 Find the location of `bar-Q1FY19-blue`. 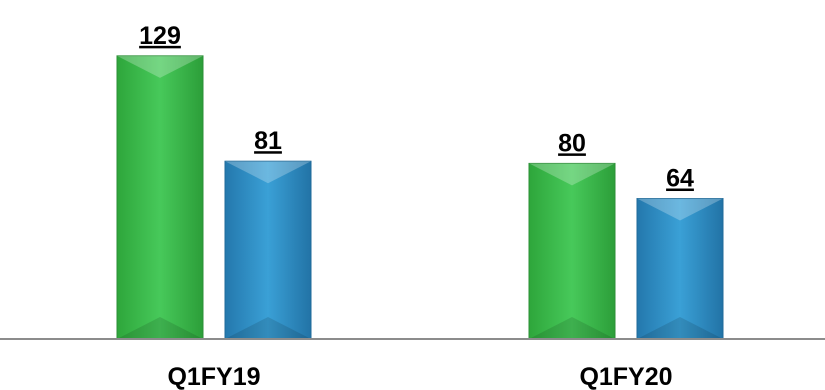

bar-Q1FY19-blue is located at coordinates (268, 250).